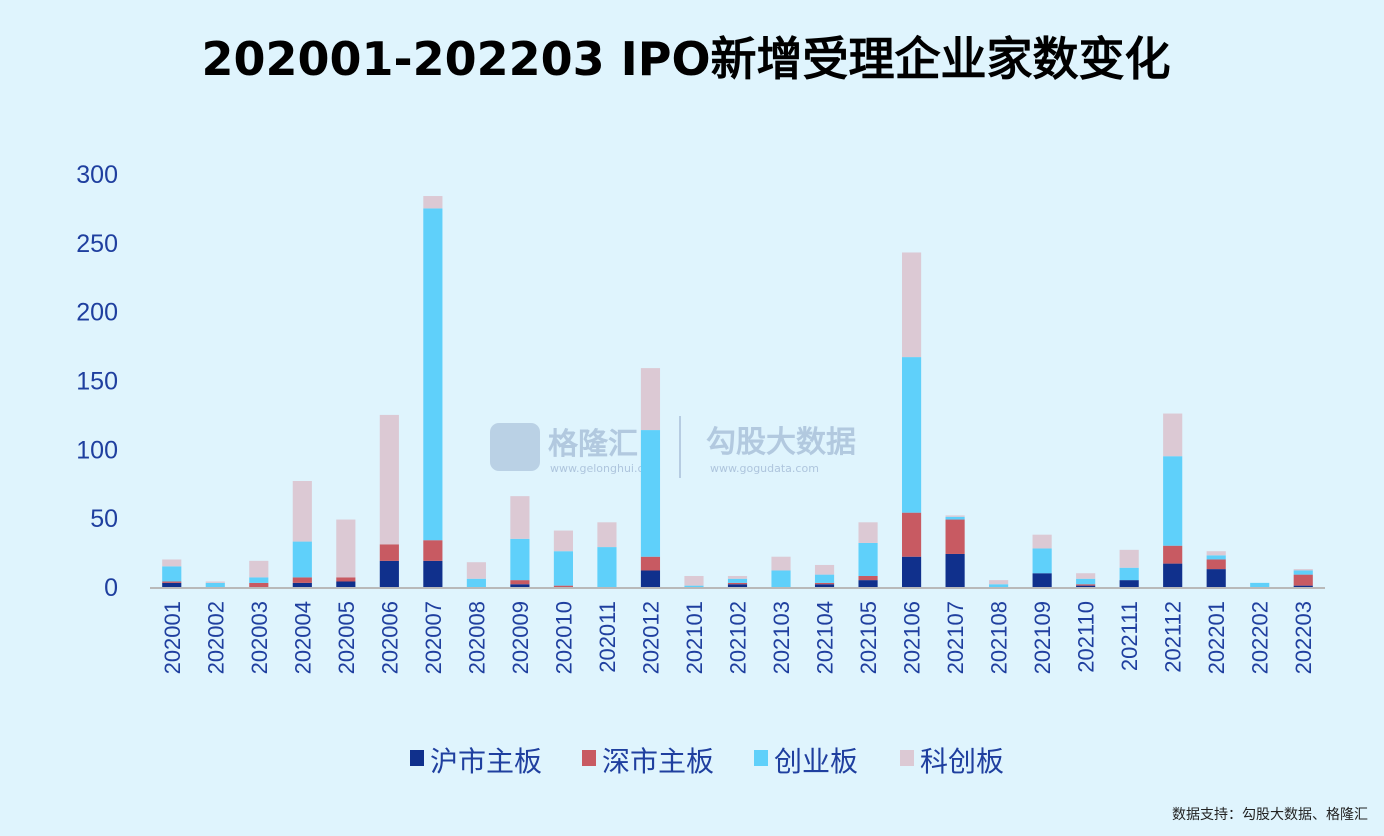 The image size is (1384, 836). Describe the element at coordinates (605, 468) in the screenshot. I see `watermark-brand1-url: www.gelonghui.com` at that location.